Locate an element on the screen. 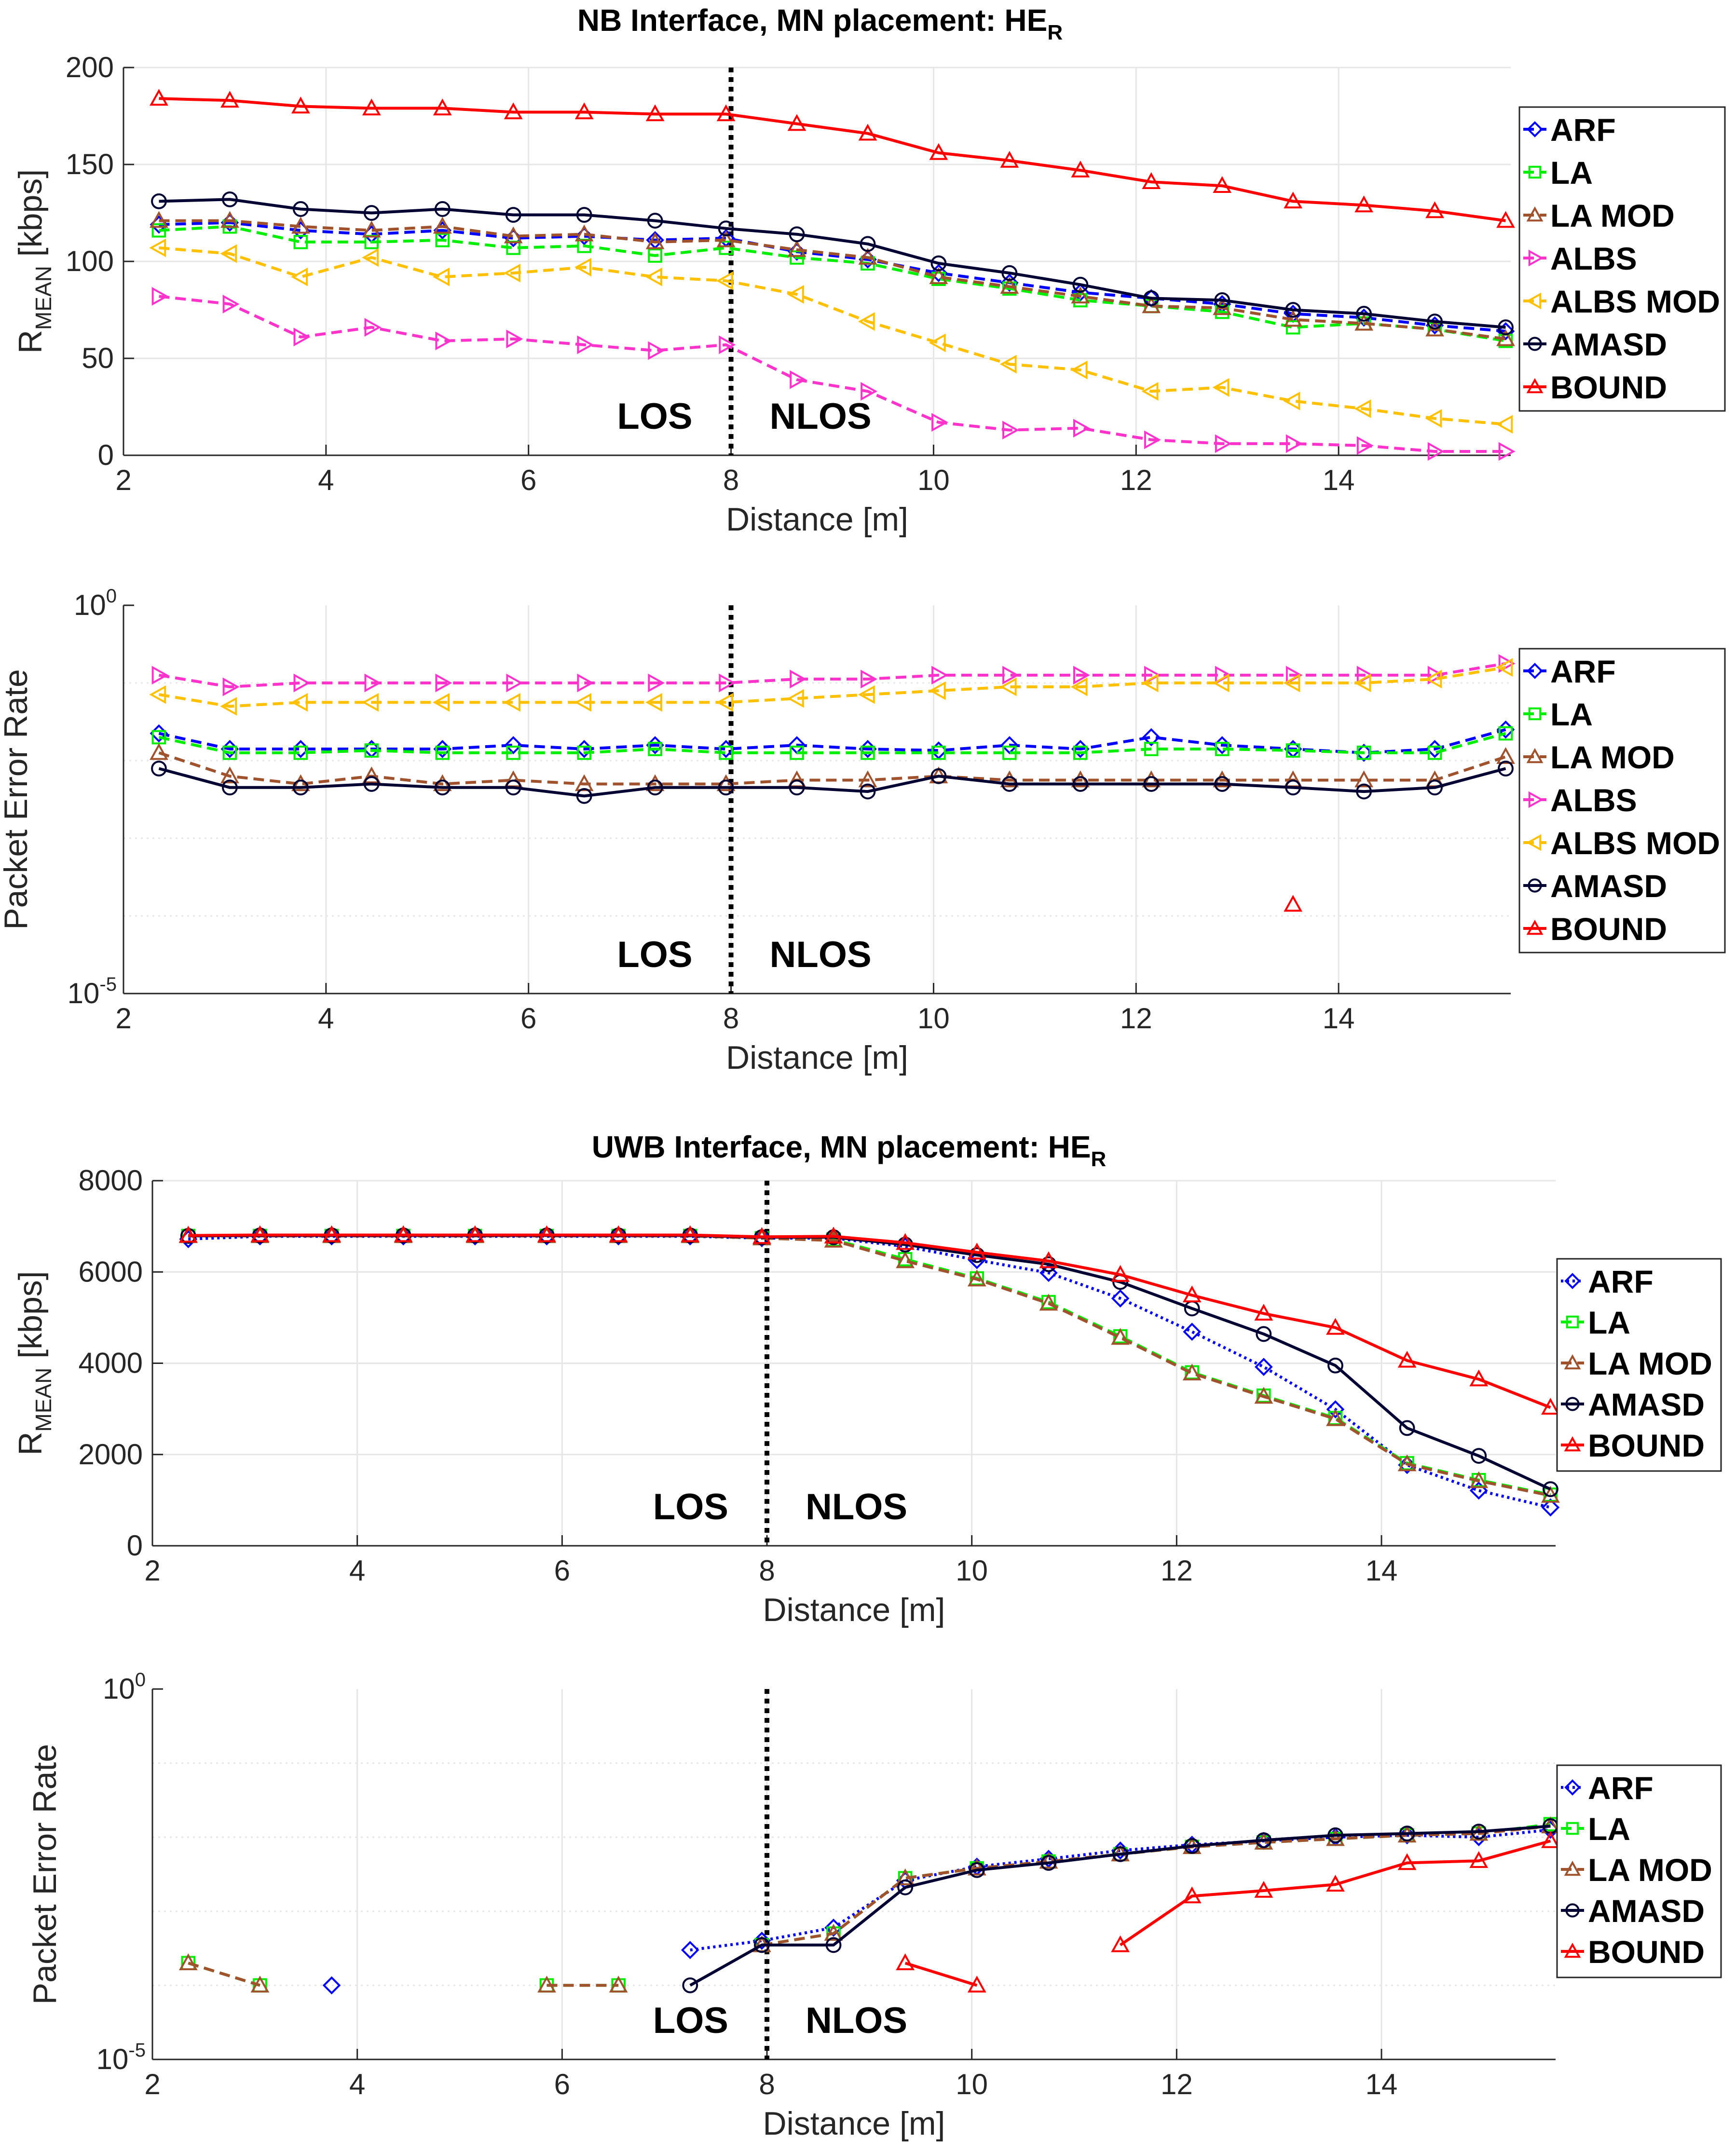 Image resolution: width=1736 pixels, height=2153 pixels. series-la is located at coordinates (832, 743).